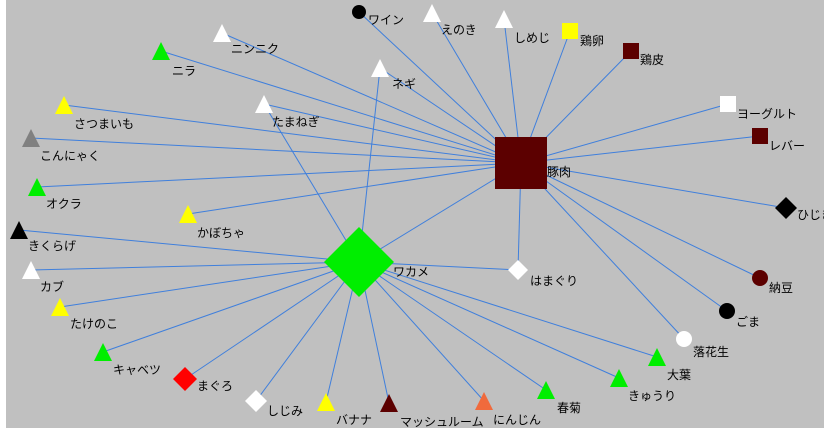  Describe the element at coordinates (810, 215) in the screenshot. I see `node-label-hijiki: ひじき` at that location.